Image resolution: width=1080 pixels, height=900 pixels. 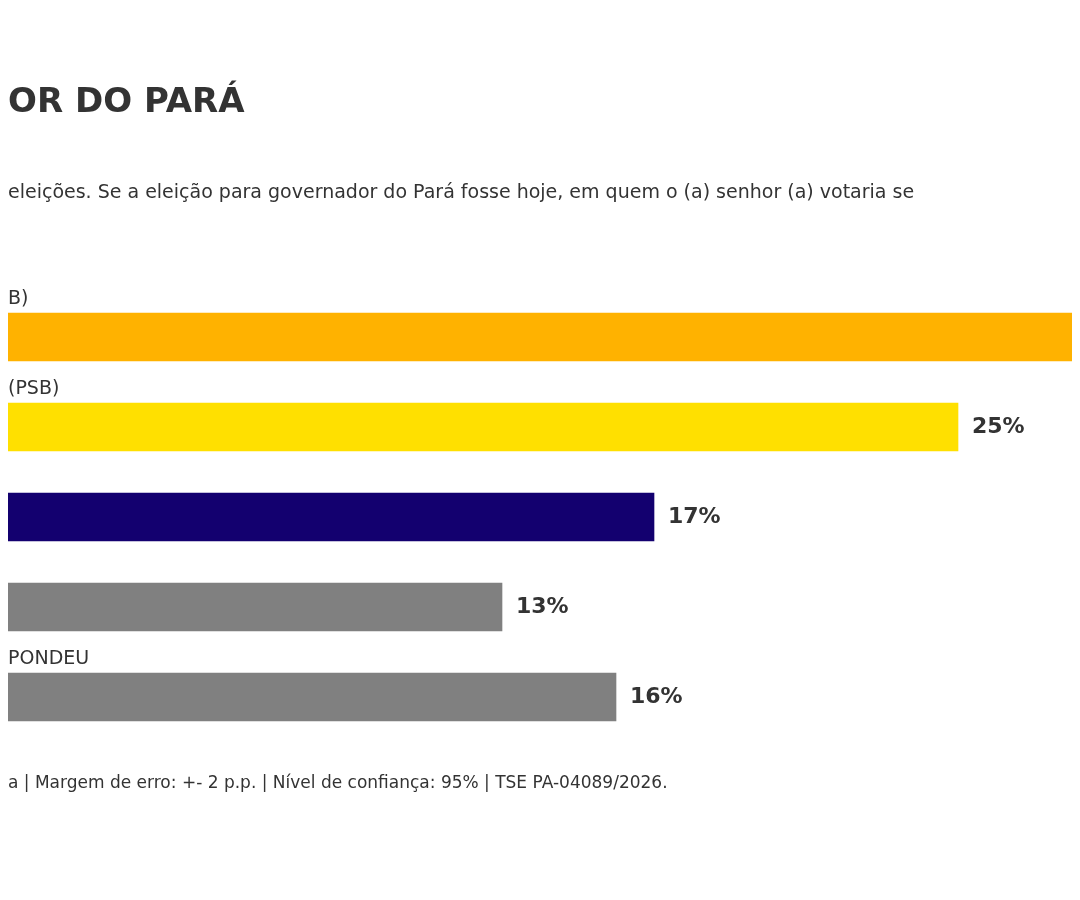 I want to click on y-tick-label: PONDEU, so click(x=49, y=657).